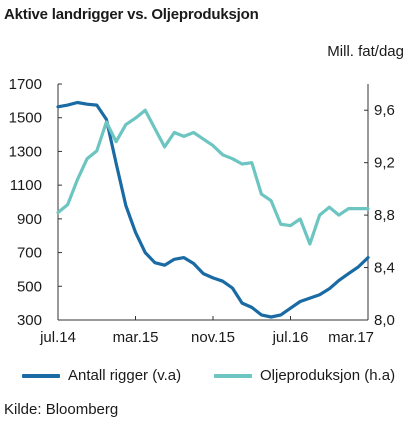  What do you see at coordinates (29, 286) in the screenshot?
I see `left-tick-label: 500` at bounding box center [29, 286].